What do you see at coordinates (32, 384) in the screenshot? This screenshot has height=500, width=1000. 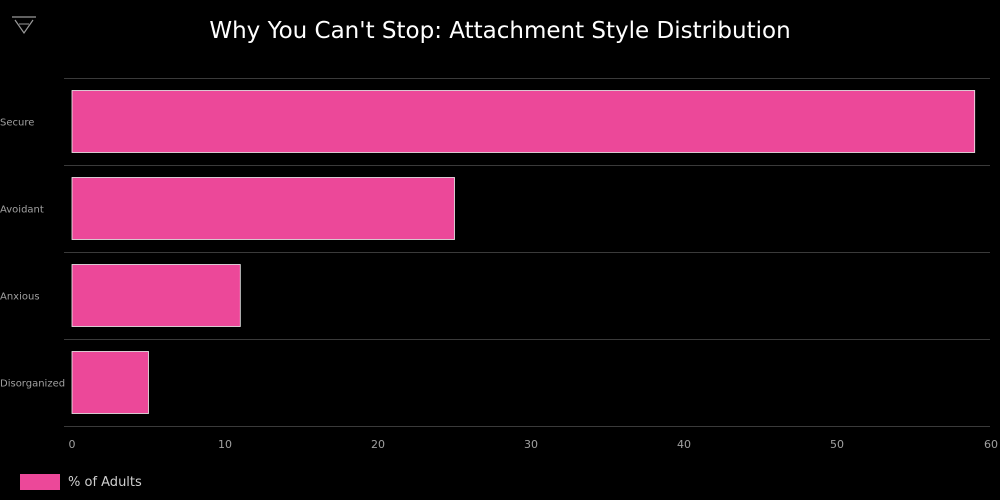 I see `category-label: Disorganized` at bounding box center [32, 384].